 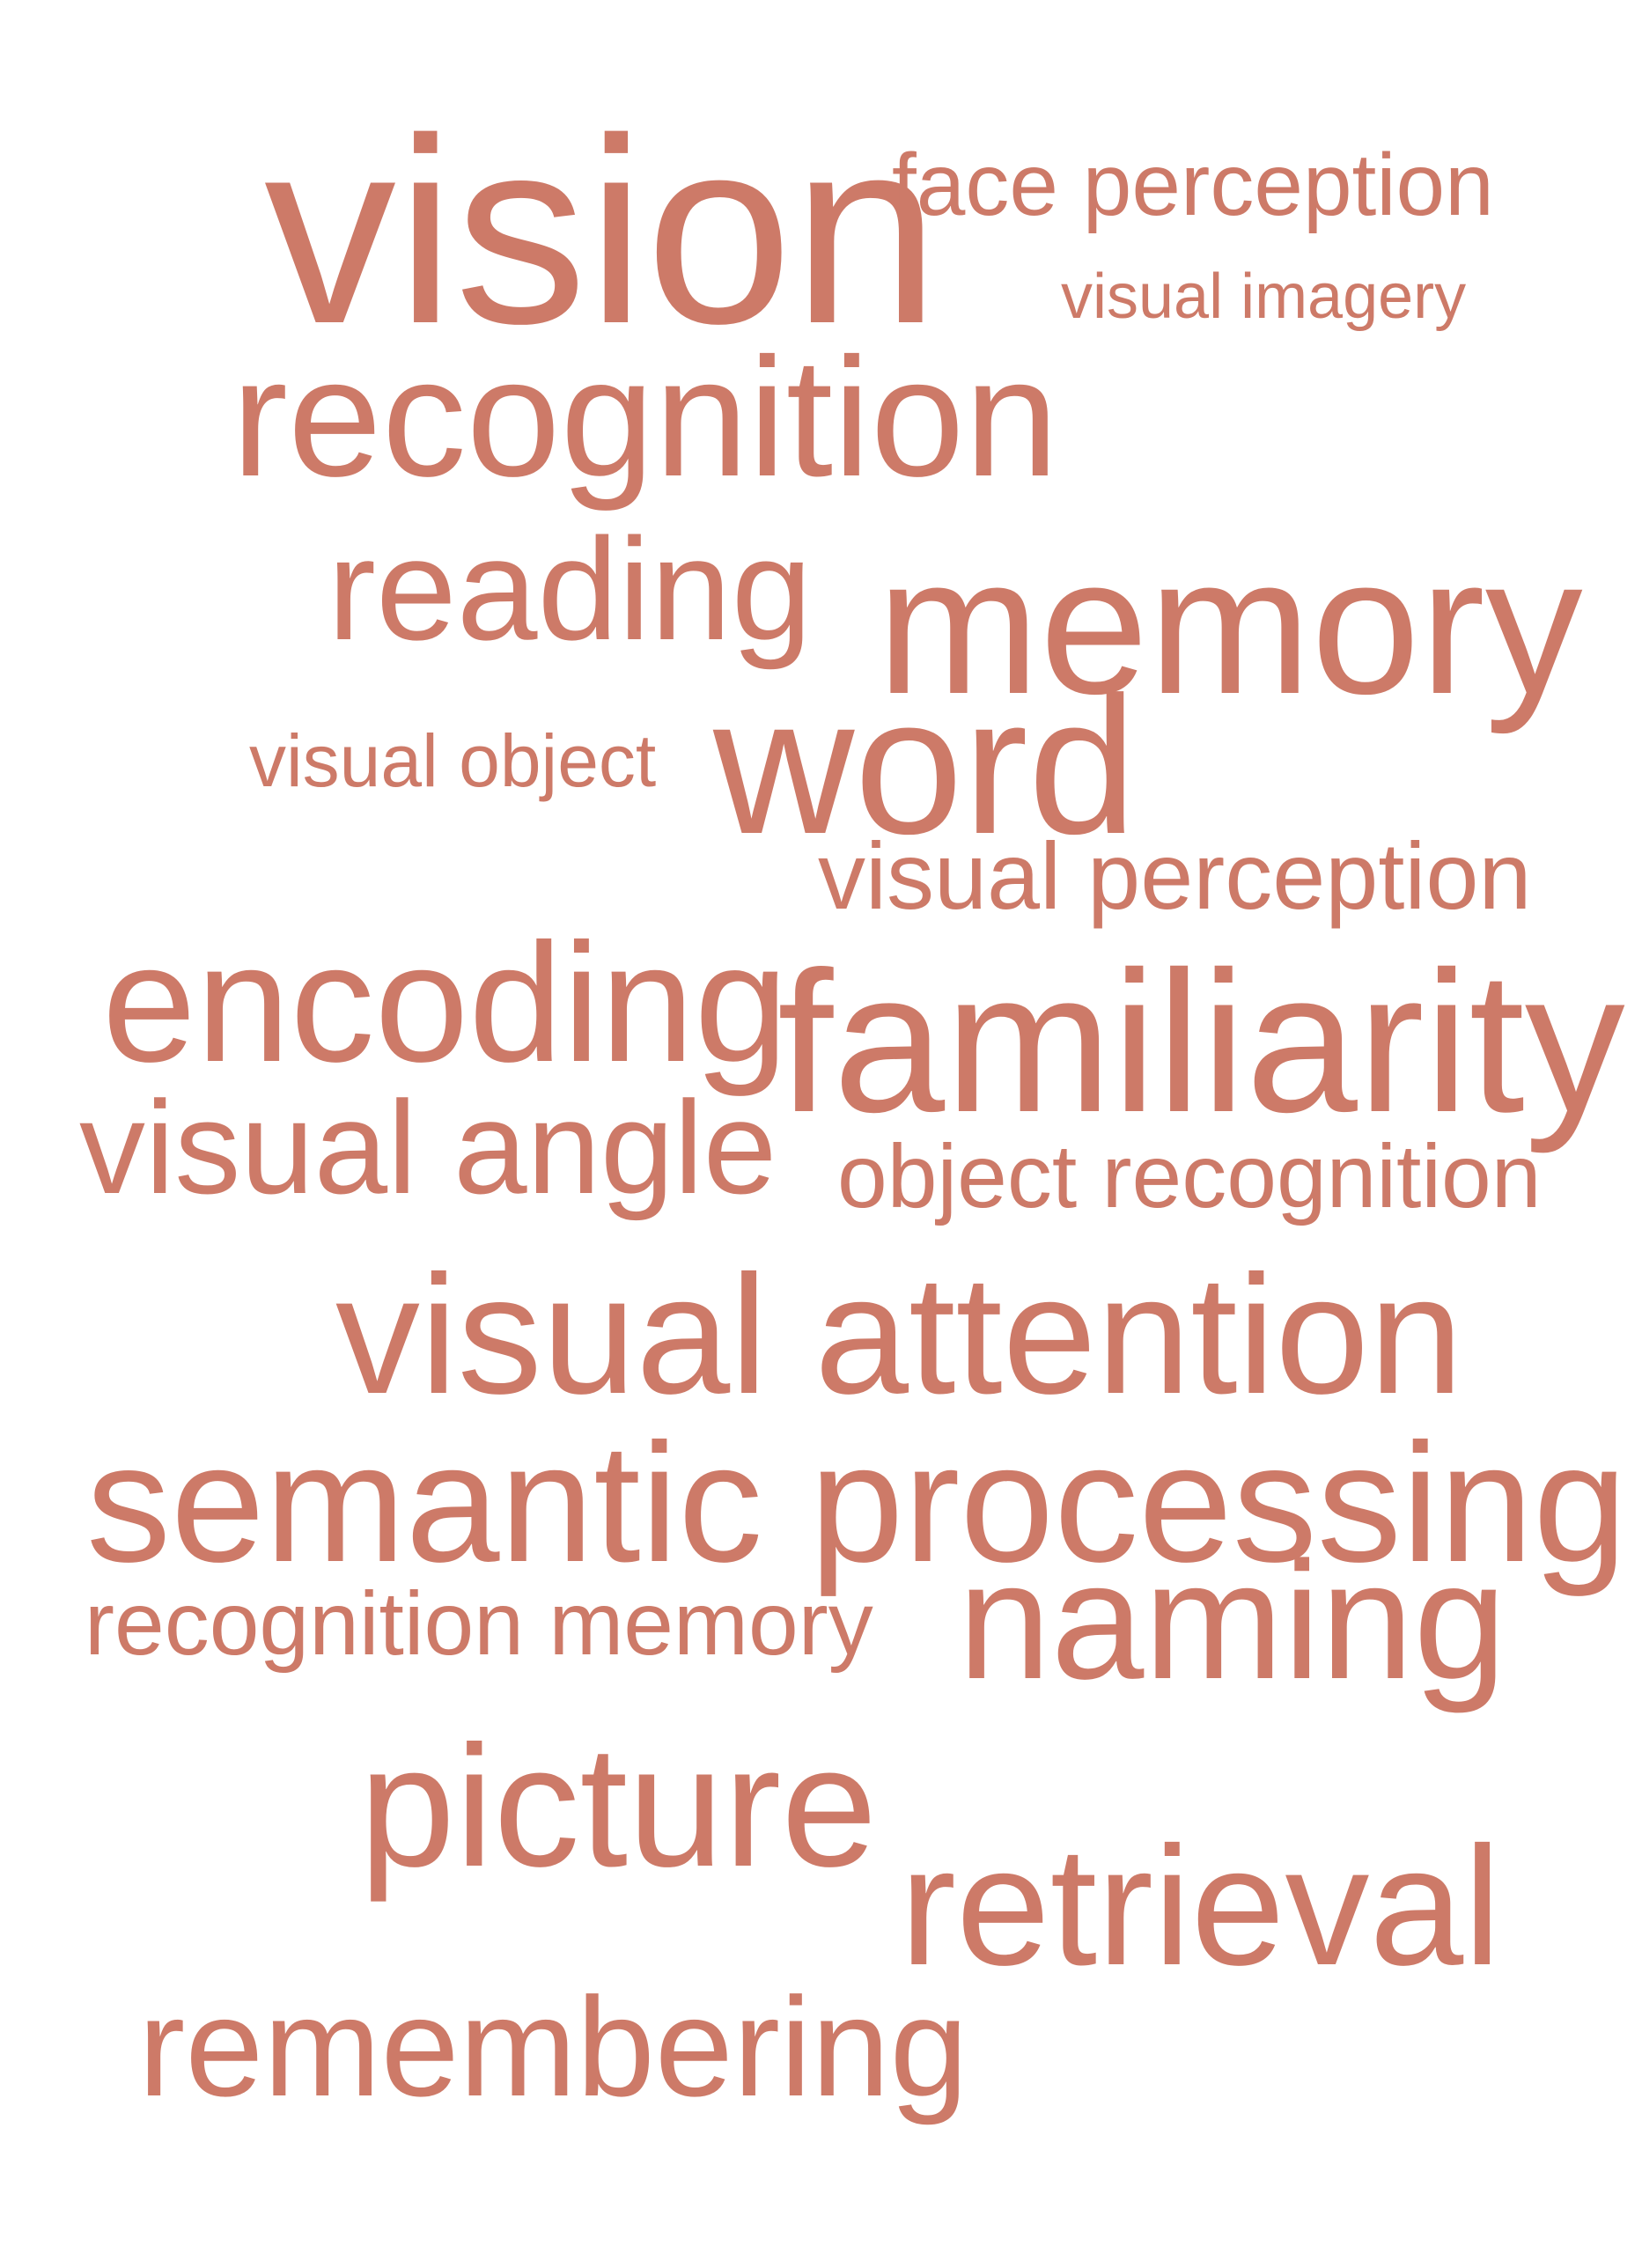 What do you see at coordinates (601, 231) in the screenshot?
I see `word-vision: vision` at bounding box center [601, 231].